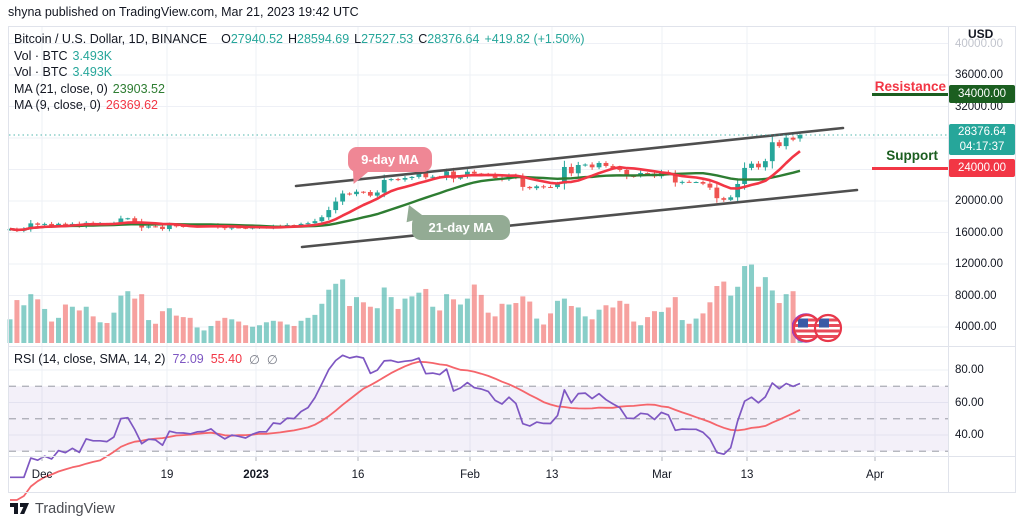 The width and height of the screenshot is (1024, 526). Describe the element at coordinates (57, 105) in the screenshot. I see `ma9-label: MA (9, close, 0)` at that location.